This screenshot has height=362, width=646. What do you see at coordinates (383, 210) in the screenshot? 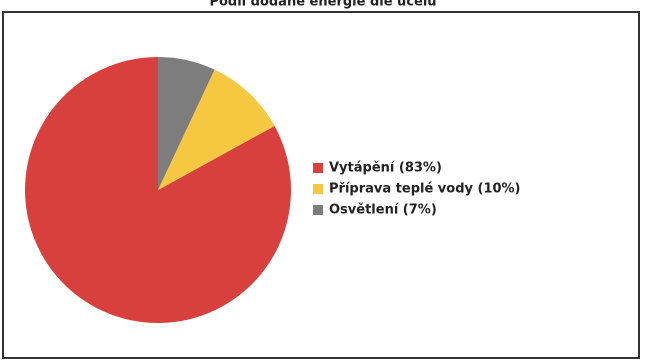
I see `legend-label: Osvětlení (7%)` at bounding box center [383, 210].